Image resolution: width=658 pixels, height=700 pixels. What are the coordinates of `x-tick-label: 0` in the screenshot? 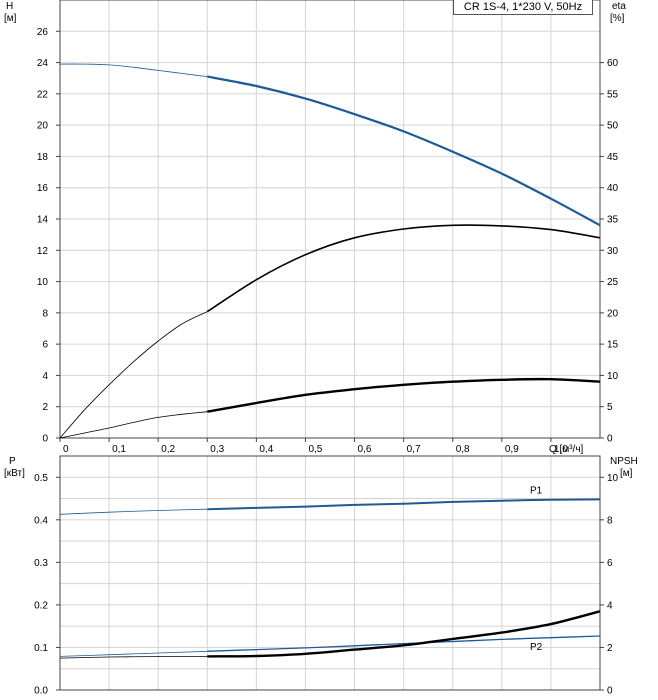 It's located at (66, 449).